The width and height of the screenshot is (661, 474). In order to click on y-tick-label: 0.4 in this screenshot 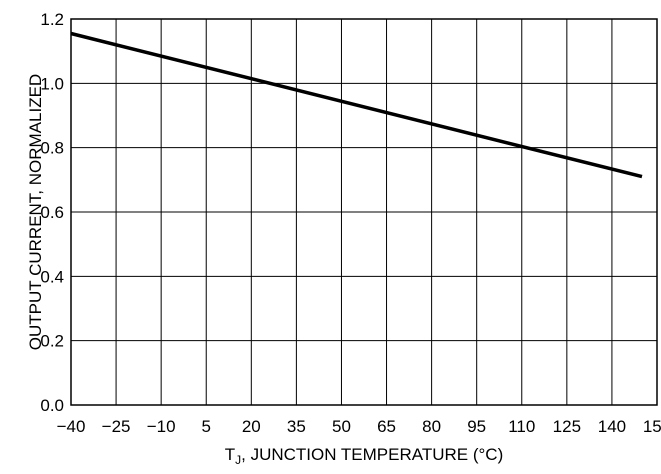, I will do `click(52, 276)`.